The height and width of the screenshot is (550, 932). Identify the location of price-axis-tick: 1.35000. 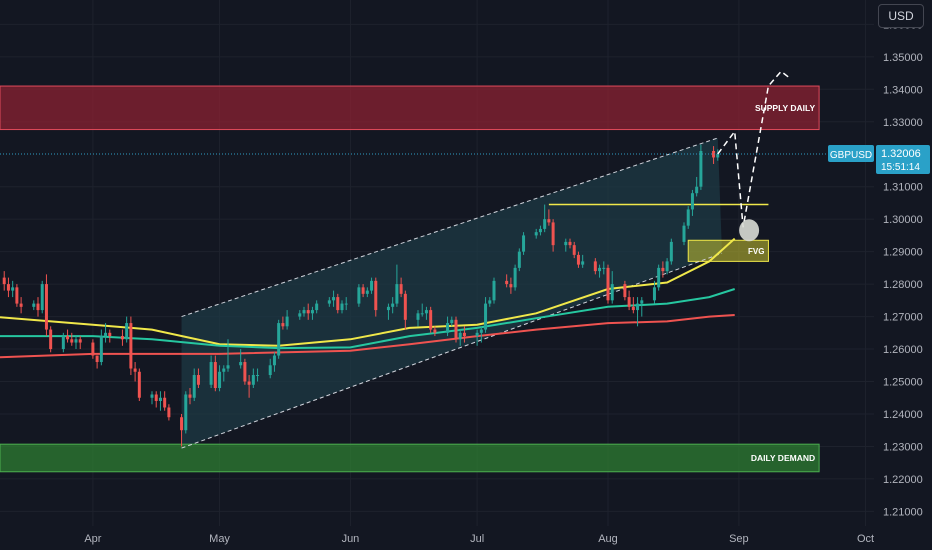
(903, 58).